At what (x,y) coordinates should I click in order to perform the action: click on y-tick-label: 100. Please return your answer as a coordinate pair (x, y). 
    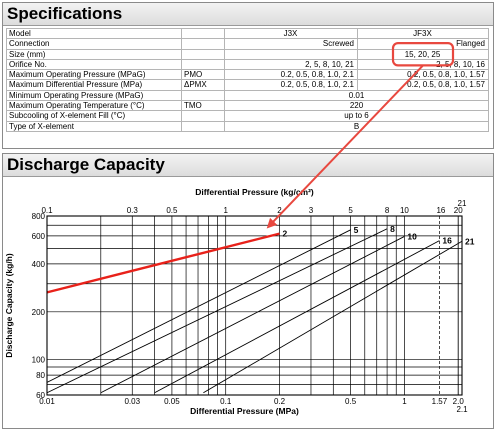
    Looking at the image, I should click on (39, 360).